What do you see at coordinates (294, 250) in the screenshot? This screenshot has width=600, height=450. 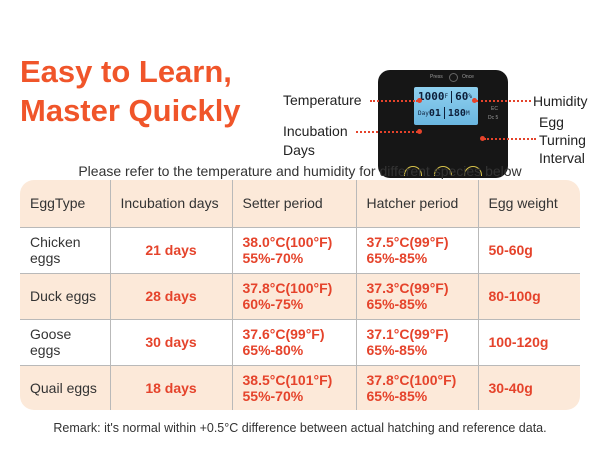 I see `cell-setter-period: 38.0°C(100°F) 55%-70%` at bounding box center [294, 250].